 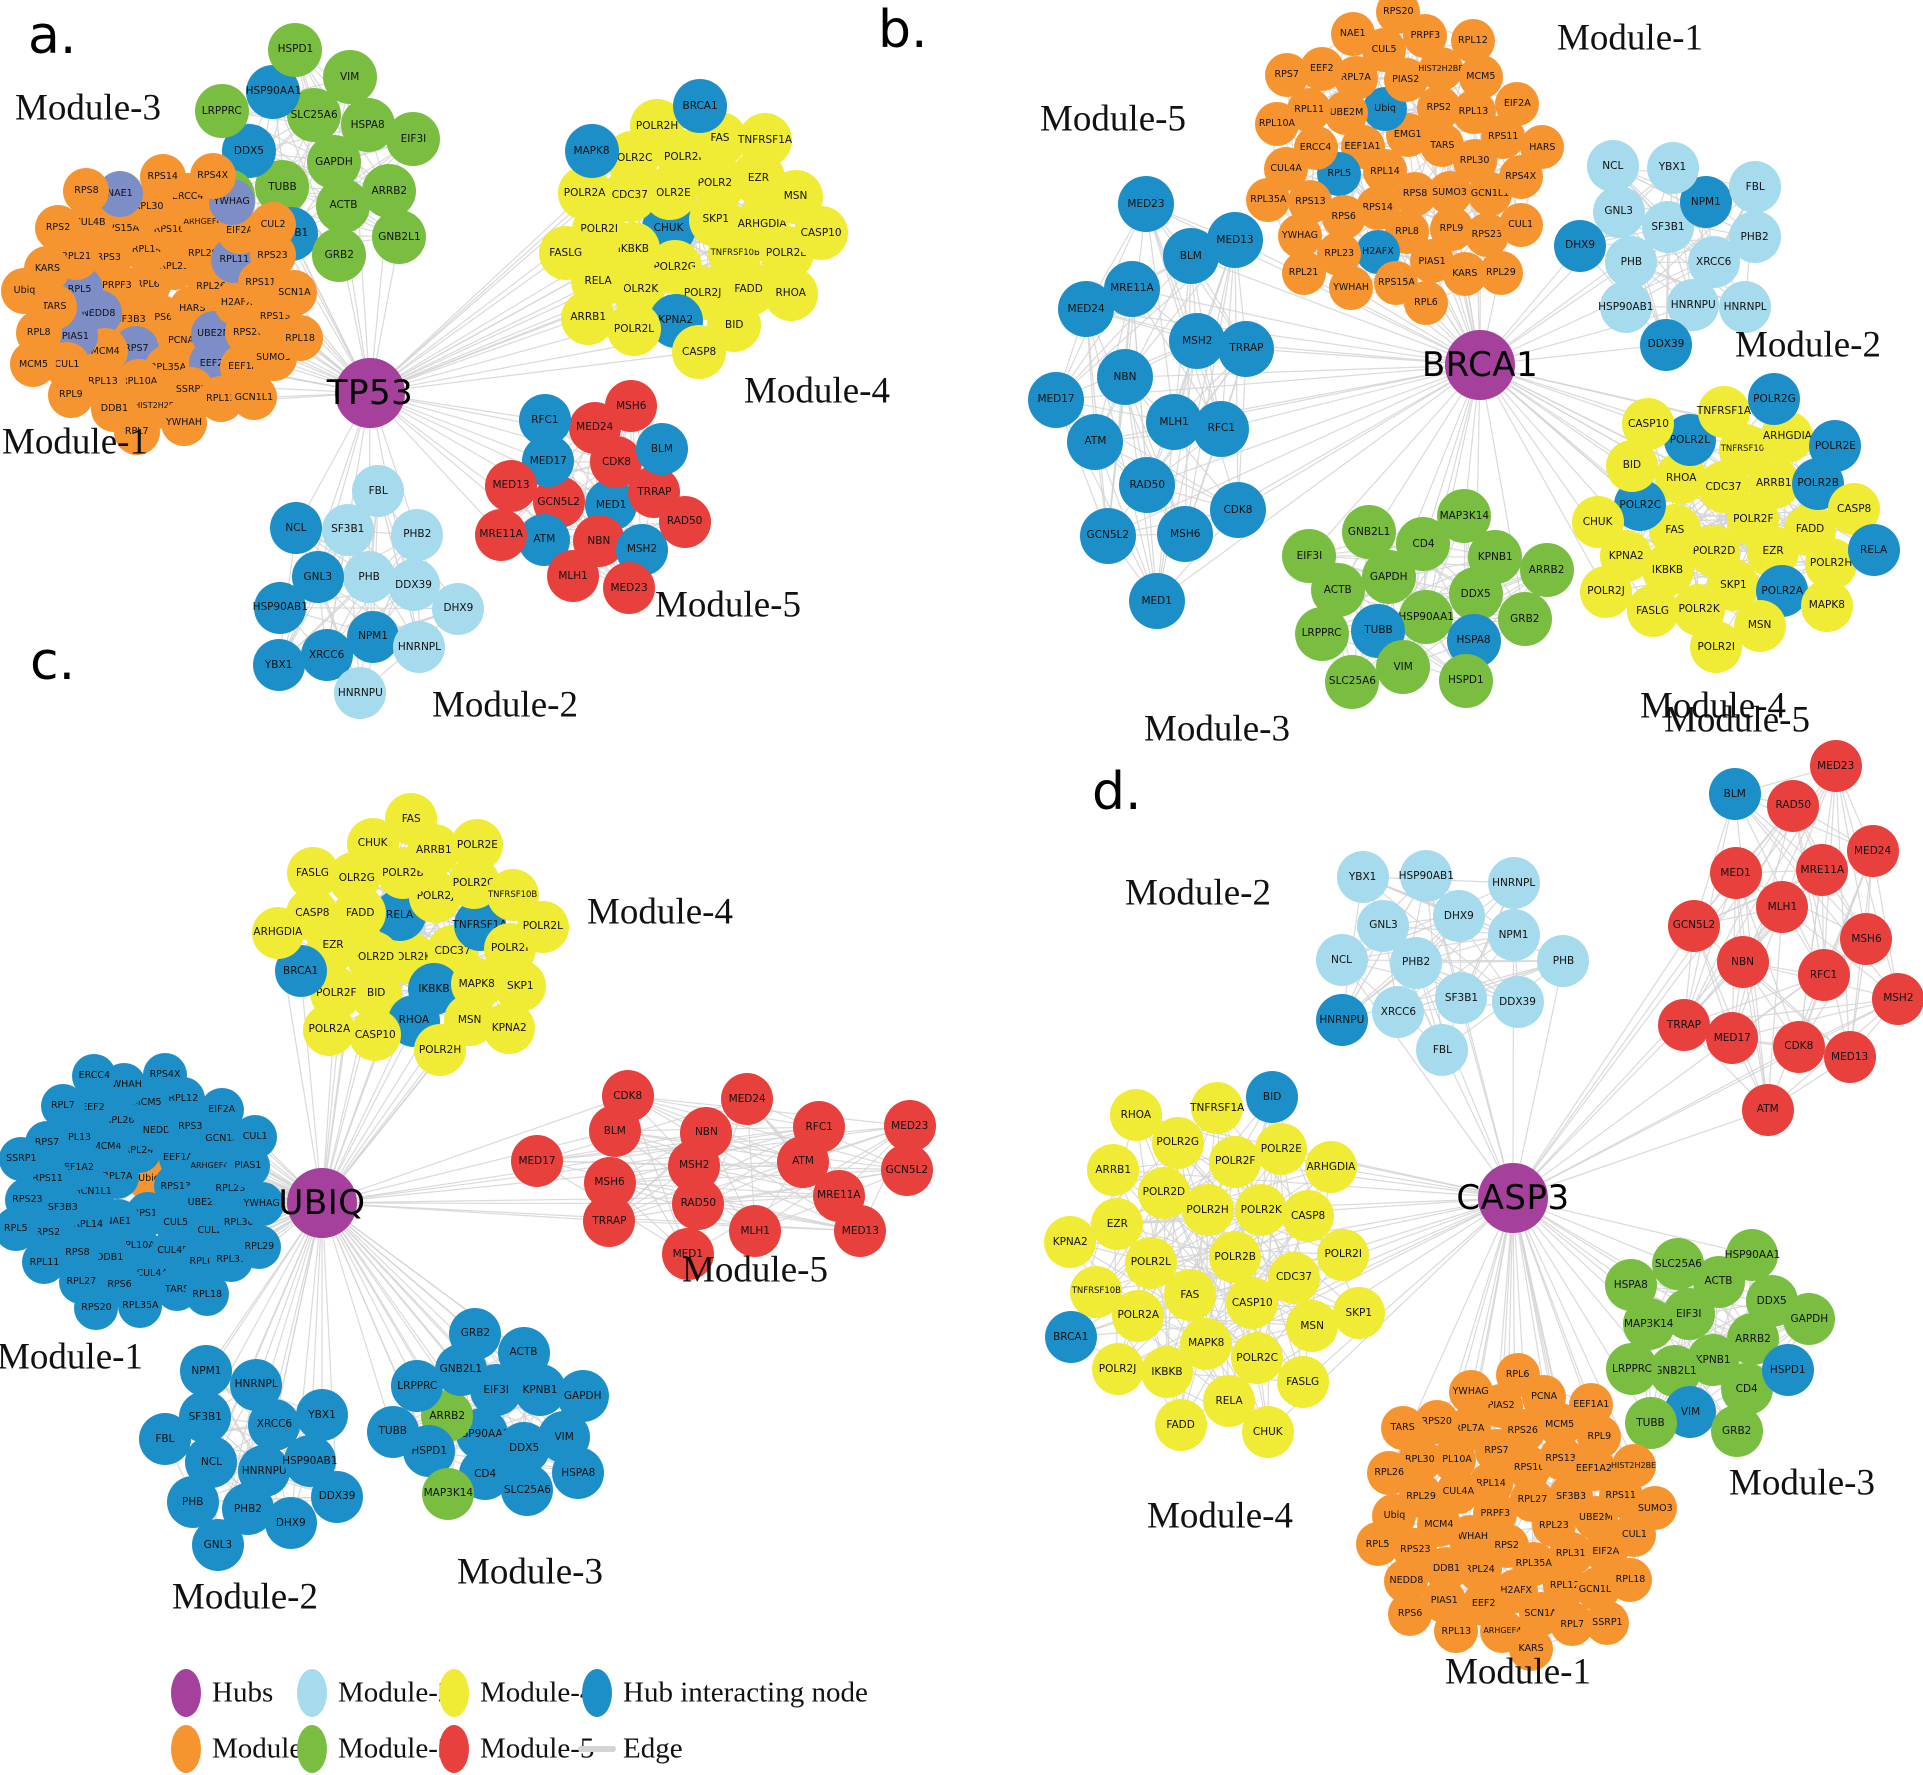 What do you see at coordinates (1724, 411) in the screenshot?
I see `node-TNFRSF1A: TNFRSF1A` at bounding box center [1724, 411].